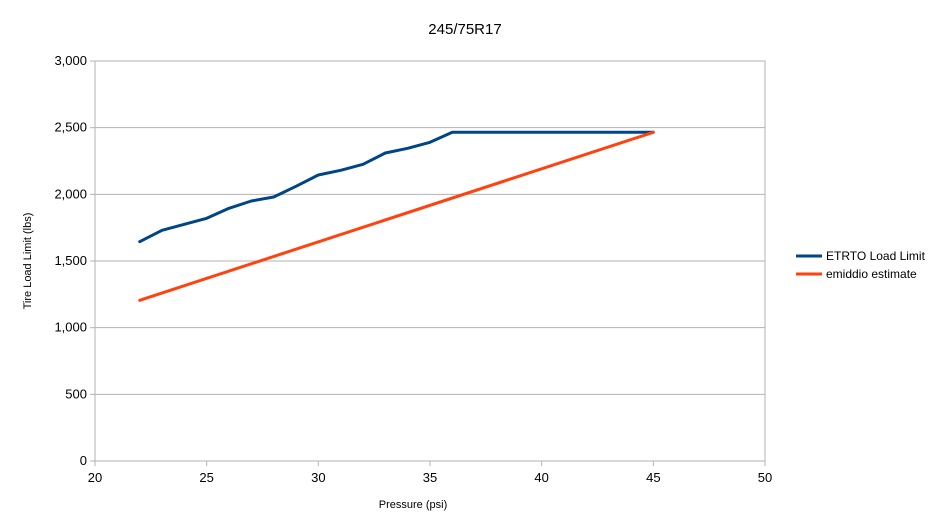  Describe the element at coordinates (765, 477) in the screenshot. I see `x-tick-label: 50` at that location.